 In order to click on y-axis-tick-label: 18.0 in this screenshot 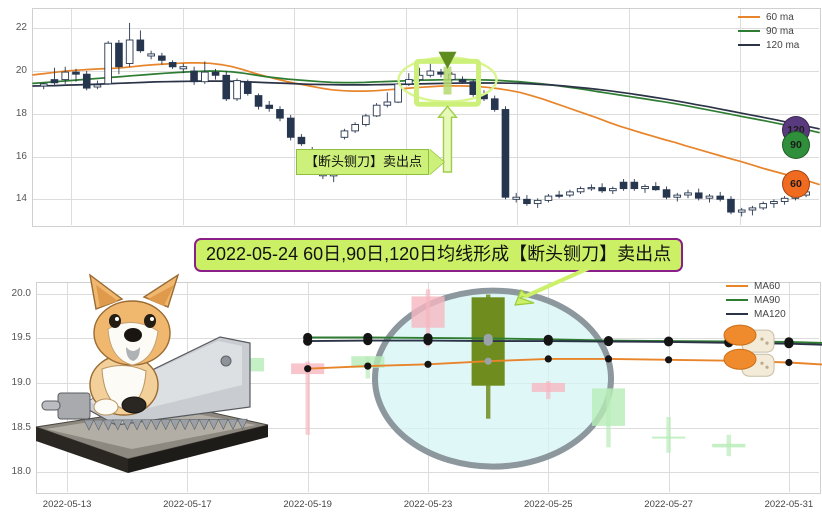, I will do `click(21, 472)`.